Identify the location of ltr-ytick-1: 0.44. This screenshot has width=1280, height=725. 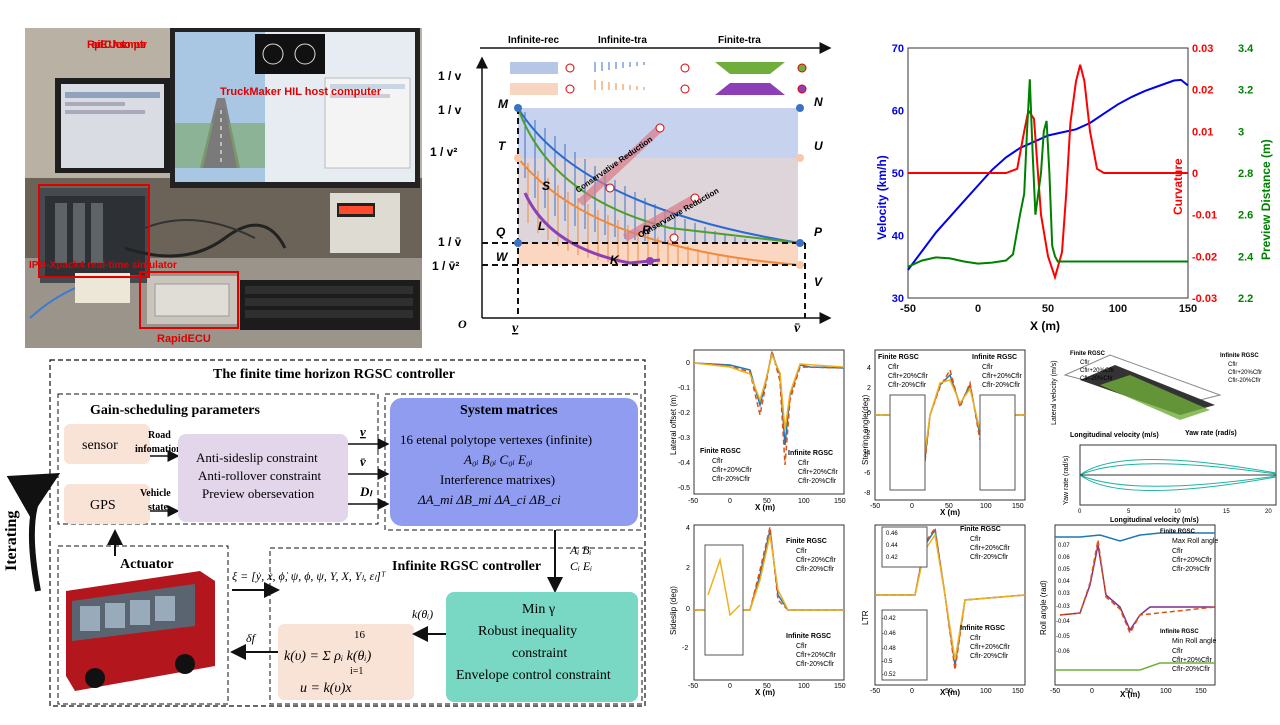
(892, 546).